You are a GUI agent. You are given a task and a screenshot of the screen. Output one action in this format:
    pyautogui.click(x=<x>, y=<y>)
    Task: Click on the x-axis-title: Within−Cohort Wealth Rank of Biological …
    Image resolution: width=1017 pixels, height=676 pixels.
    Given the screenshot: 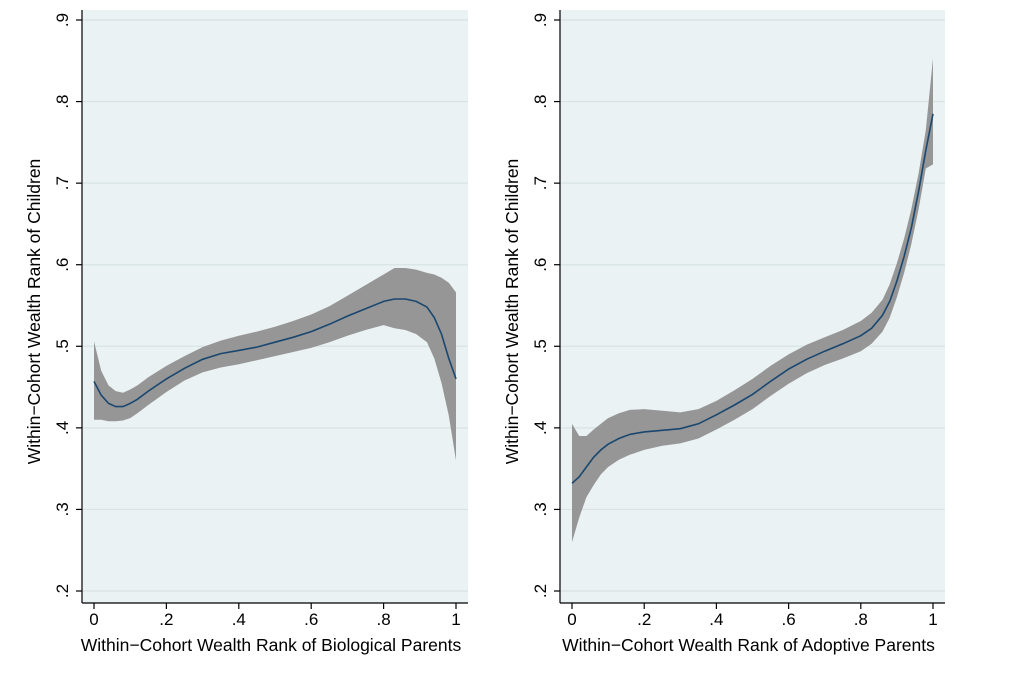 What is the action you would take?
    pyautogui.click(x=271, y=645)
    